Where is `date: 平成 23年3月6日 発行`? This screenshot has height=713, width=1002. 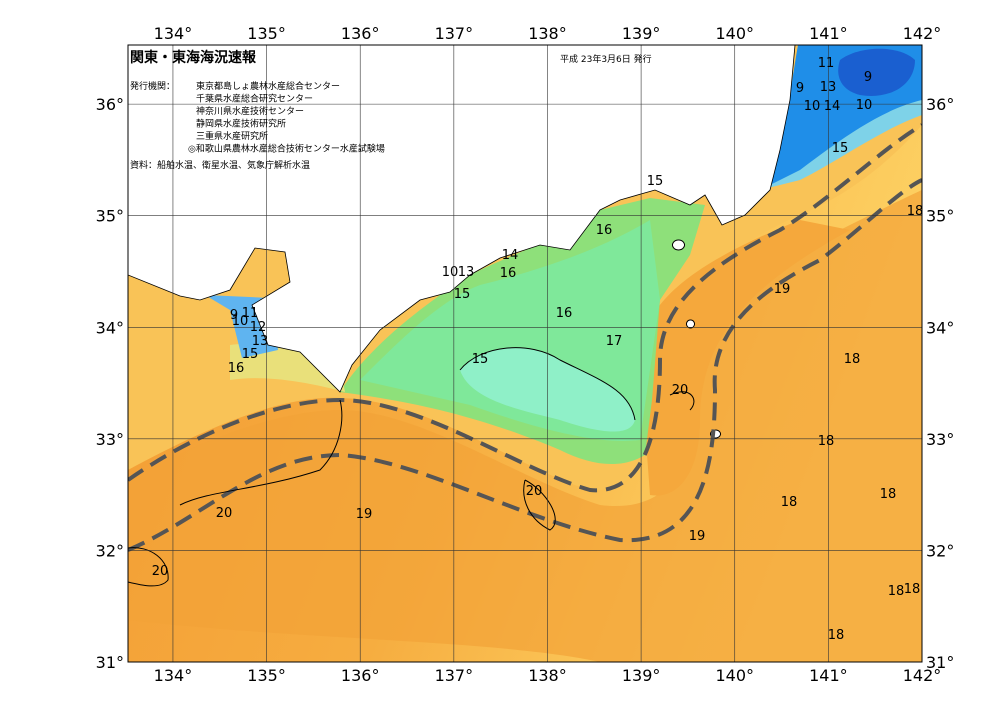 date: 平成 23年3月6日 発行 is located at coordinates (606, 59).